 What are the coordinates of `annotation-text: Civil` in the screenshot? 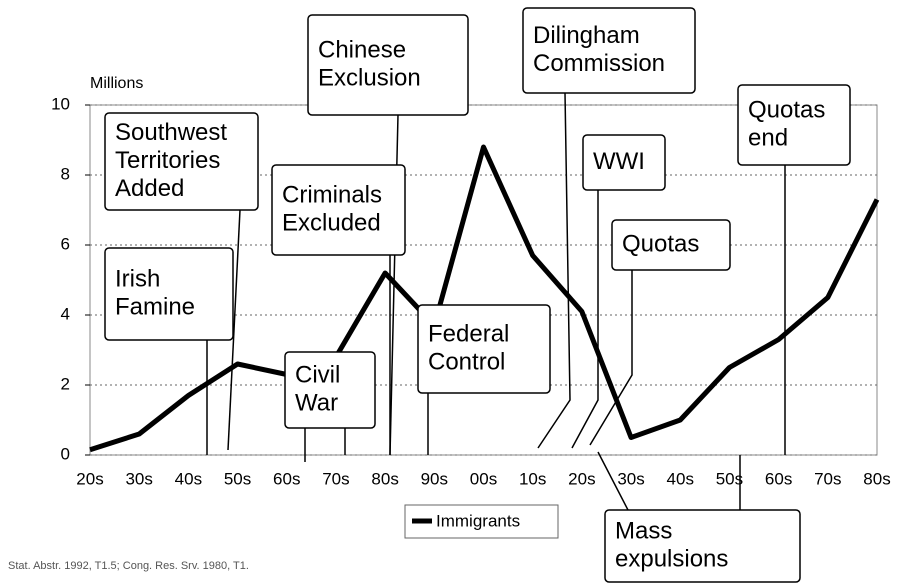 It's located at (317, 374).